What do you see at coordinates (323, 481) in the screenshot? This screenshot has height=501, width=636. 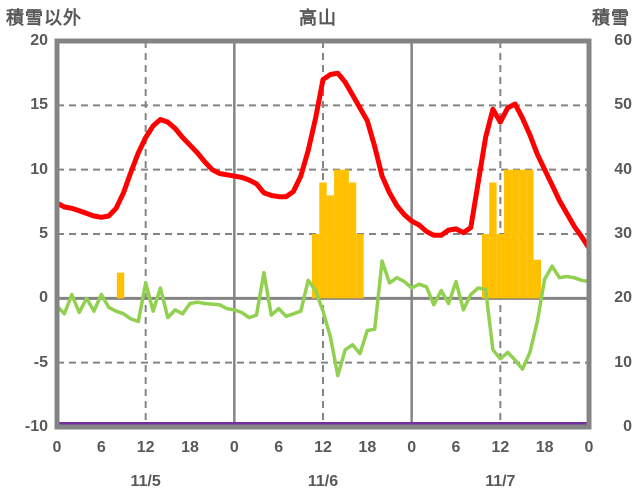 I see `day-label: 11/6` at bounding box center [323, 481].